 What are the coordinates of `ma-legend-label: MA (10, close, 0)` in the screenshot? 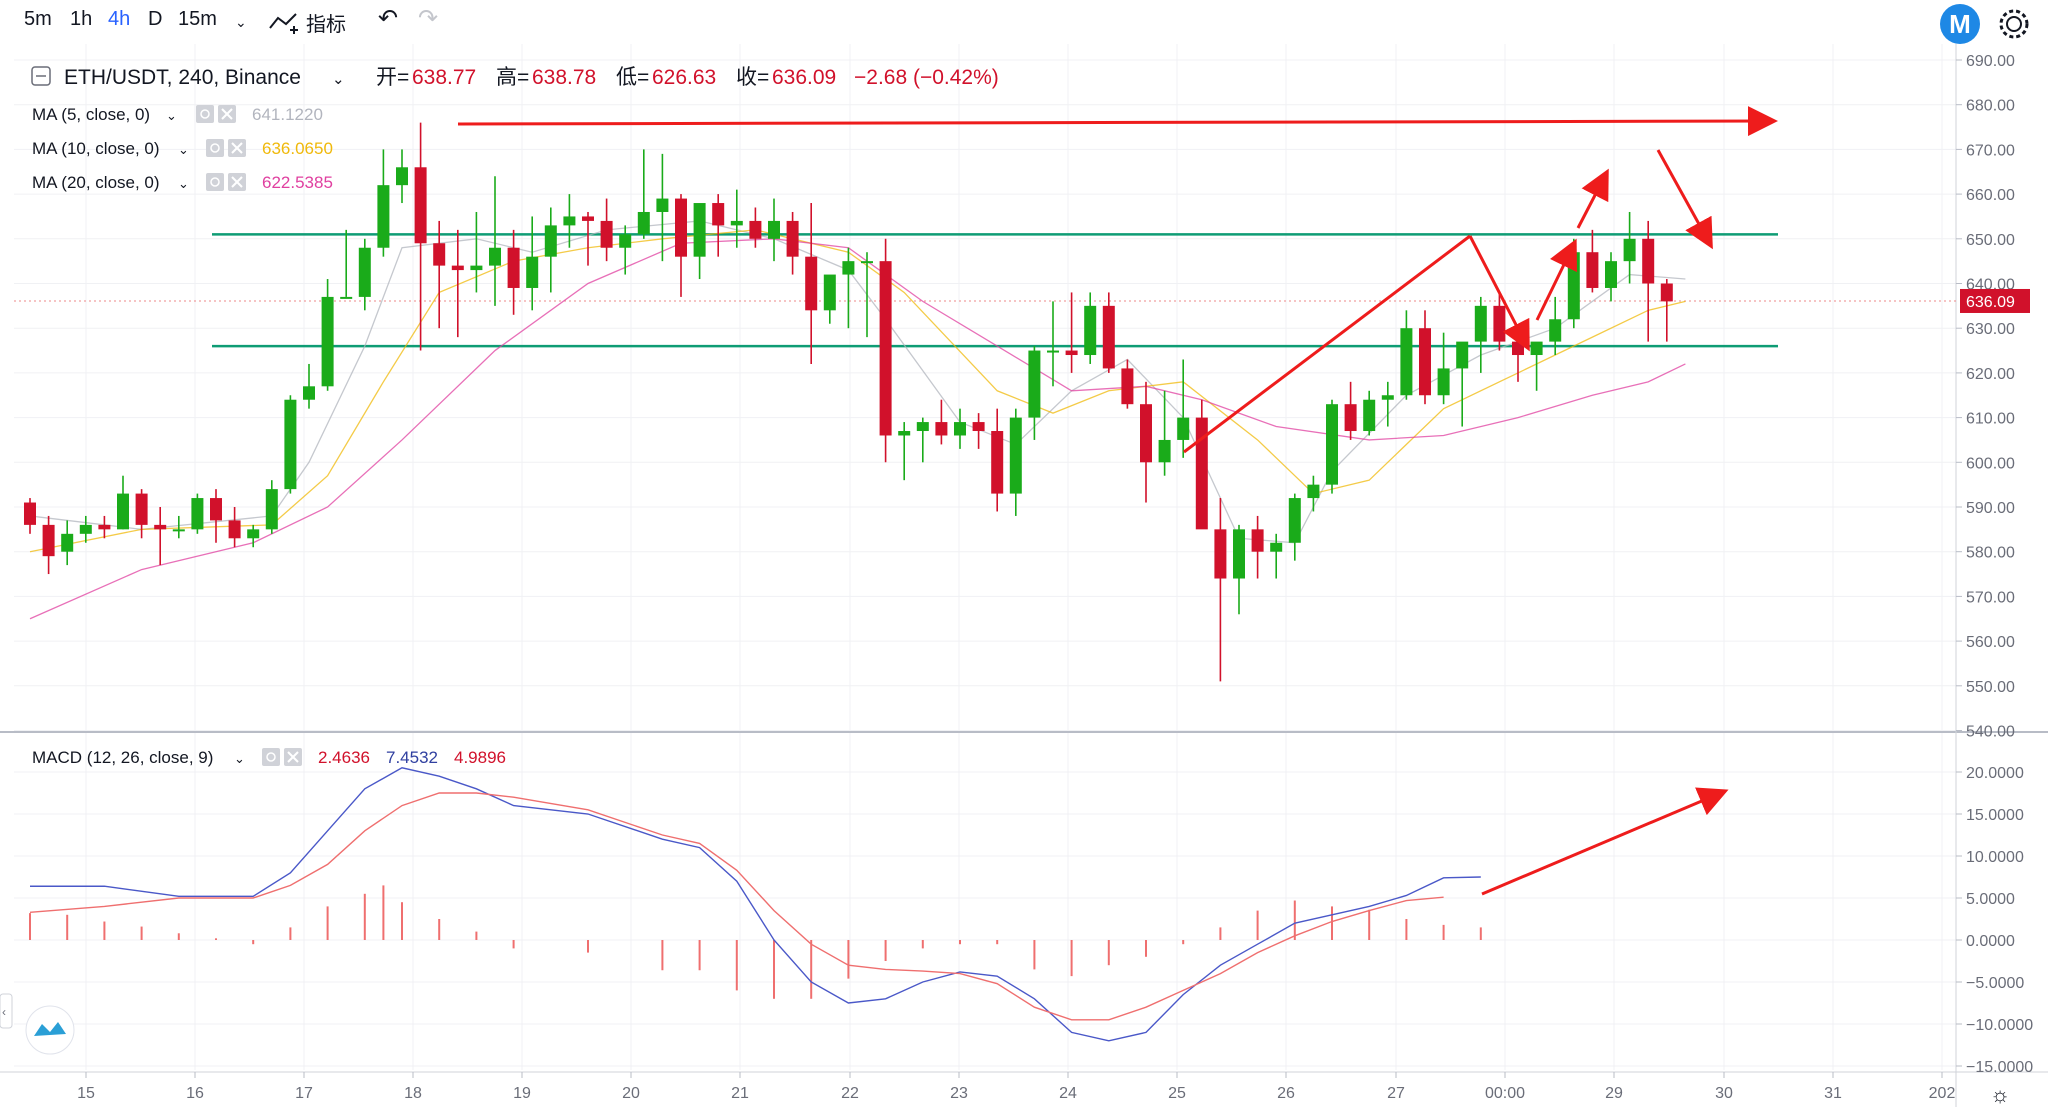 It's located at (96, 148).